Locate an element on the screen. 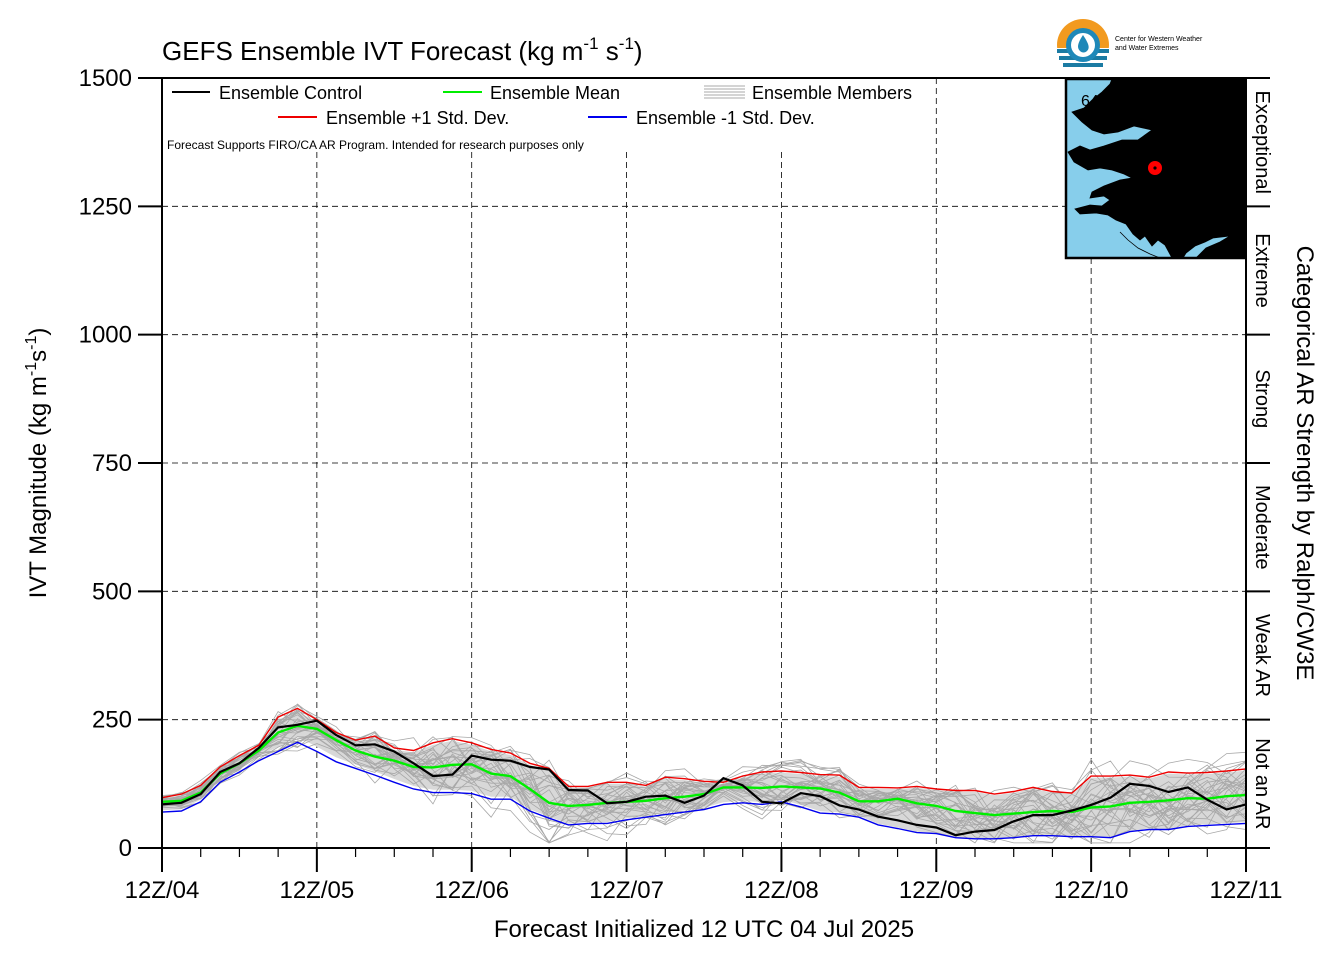 The image size is (1336, 962). category-label: Moderate is located at coordinates (1262, 527).